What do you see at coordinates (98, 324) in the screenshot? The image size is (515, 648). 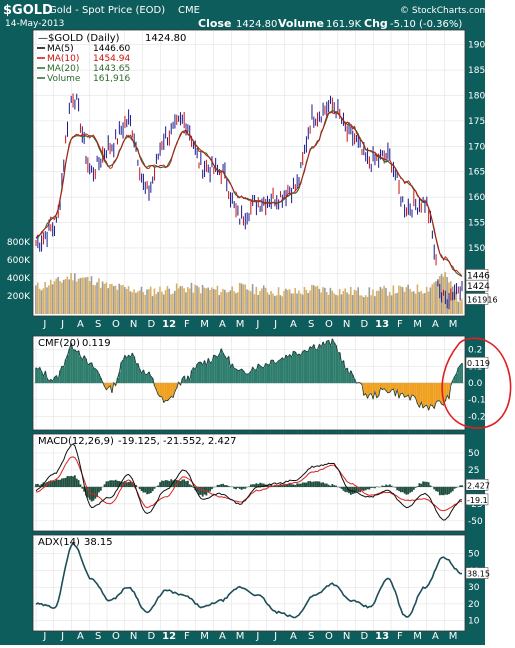 I see `month-label: S` at bounding box center [98, 324].